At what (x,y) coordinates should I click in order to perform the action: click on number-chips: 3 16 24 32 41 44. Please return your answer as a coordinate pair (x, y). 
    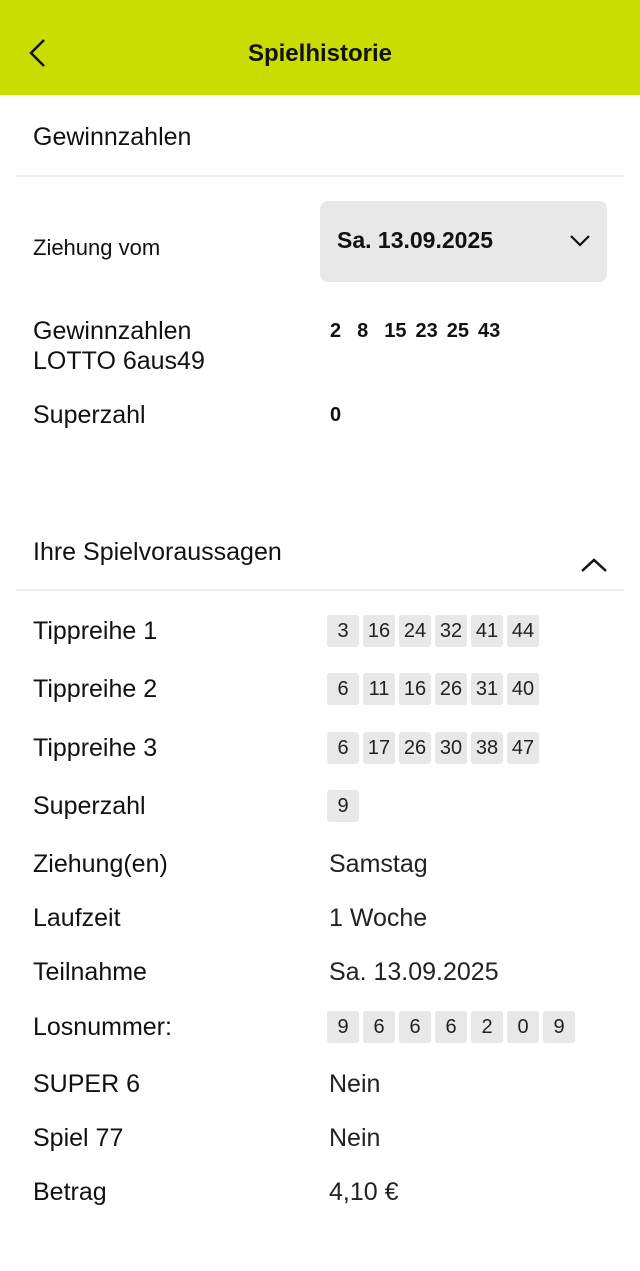
    Looking at the image, I should click on (433, 631).